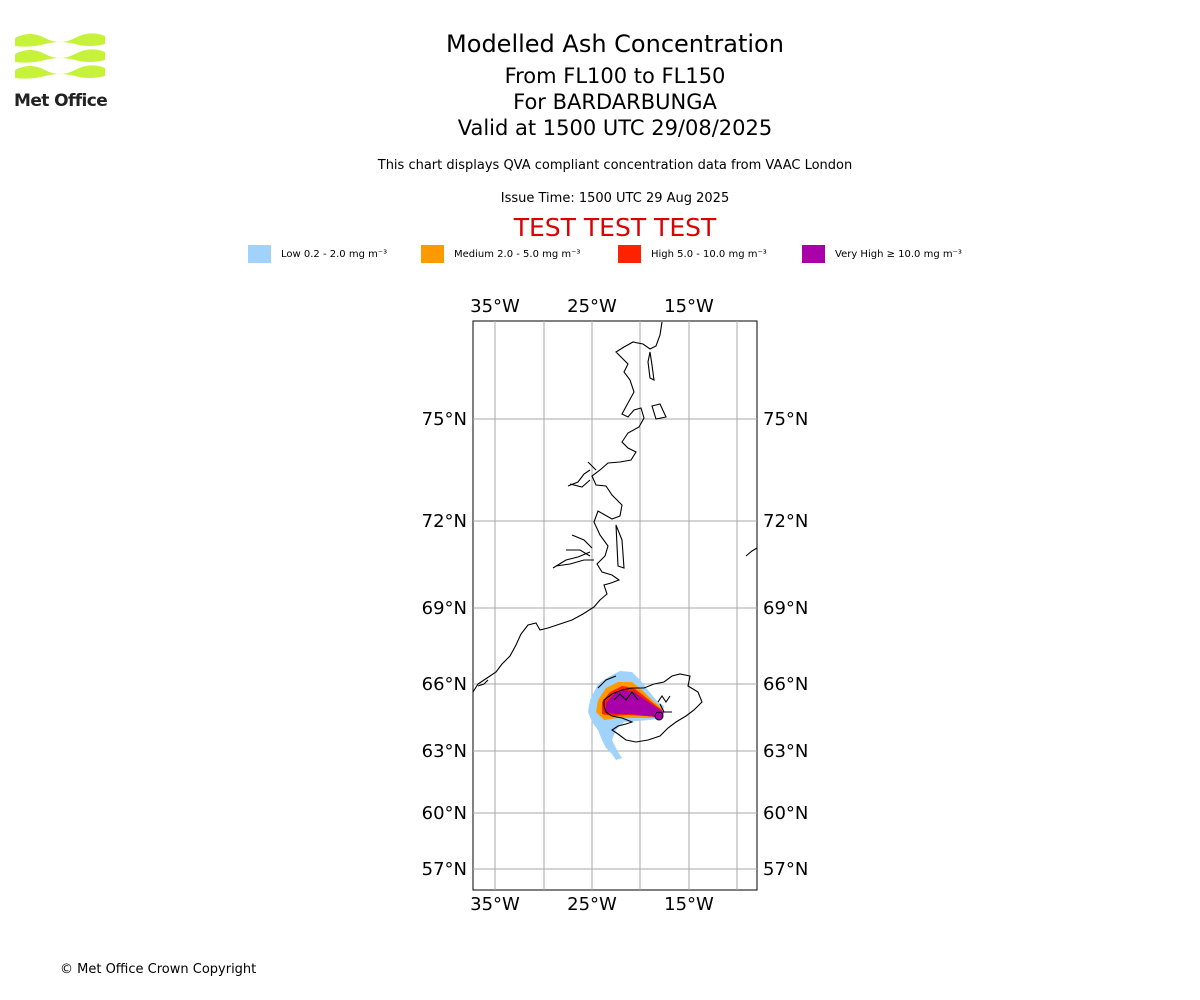 The image size is (1200, 1000). I want to click on legend-high: High 5.0 - 10.0 mg m⁻³, so click(692, 254).